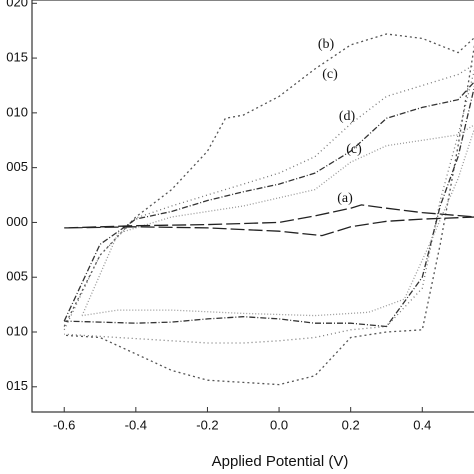 This screenshot has height=474, width=474. Describe the element at coordinates (64, 424) in the screenshot. I see `x-tick-label: -0.6` at that location.